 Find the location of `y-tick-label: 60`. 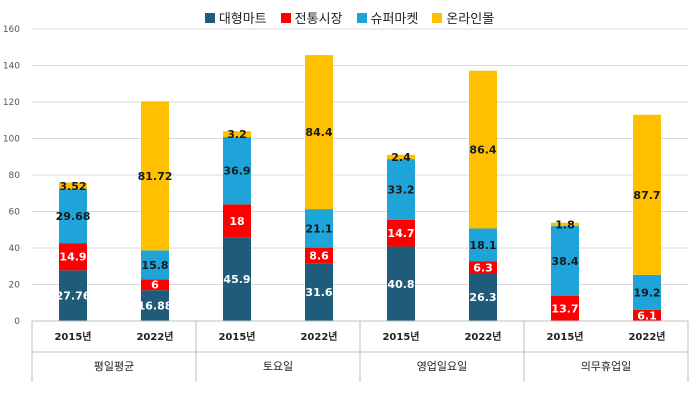

y-tick-label: 60 is located at coordinates (15, 213).